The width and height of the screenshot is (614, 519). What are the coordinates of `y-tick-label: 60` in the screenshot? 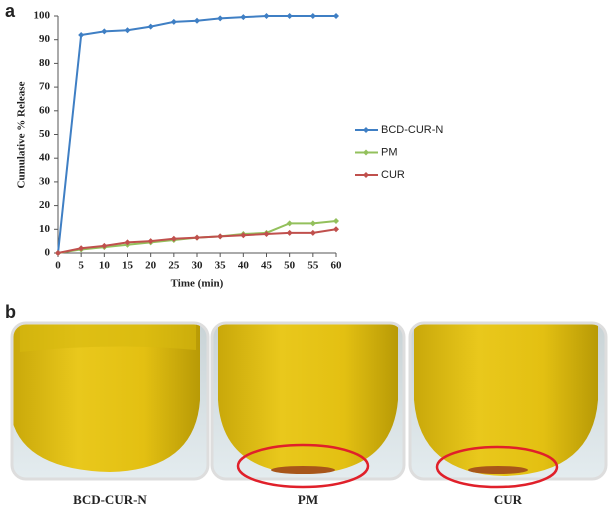 It's located at (45, 110).